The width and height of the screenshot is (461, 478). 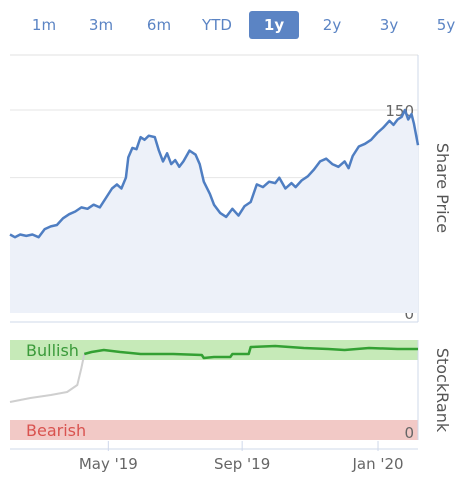 I want to click on bearish-band, so click(x=214, y=430).